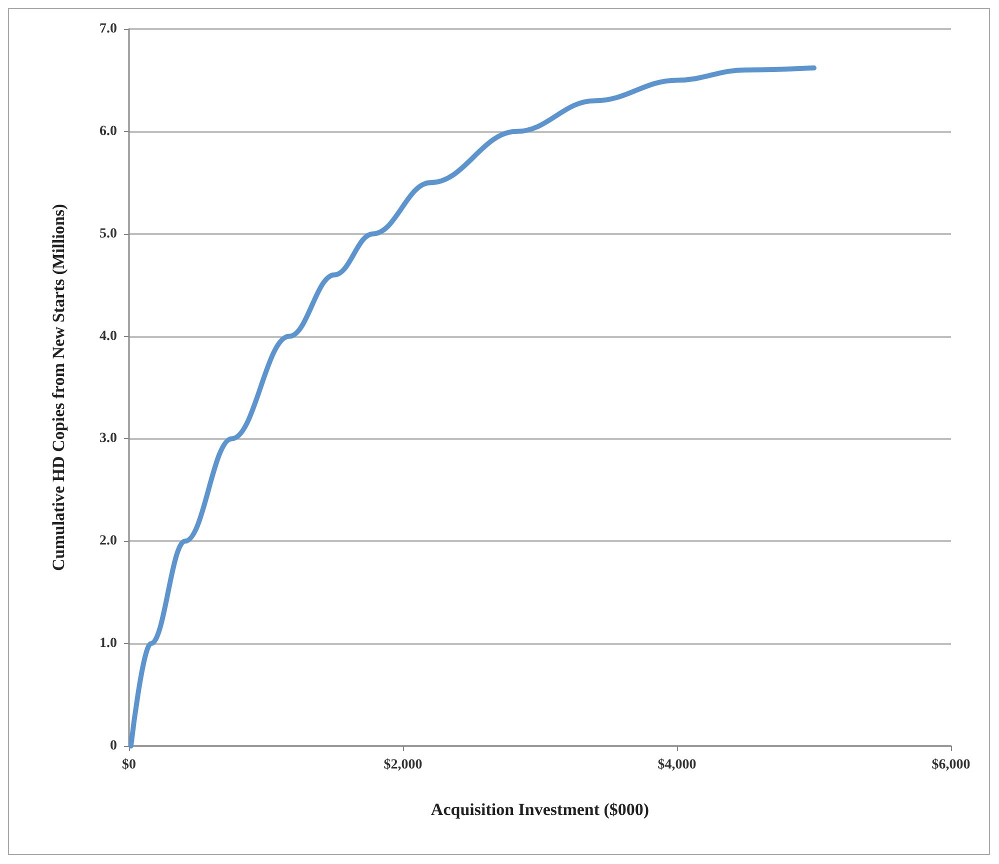 The image size is (999, 864). Describe the element at coordinates (108, 438) in the screenshot. I see `y-tick-label: 3.0` at that location.